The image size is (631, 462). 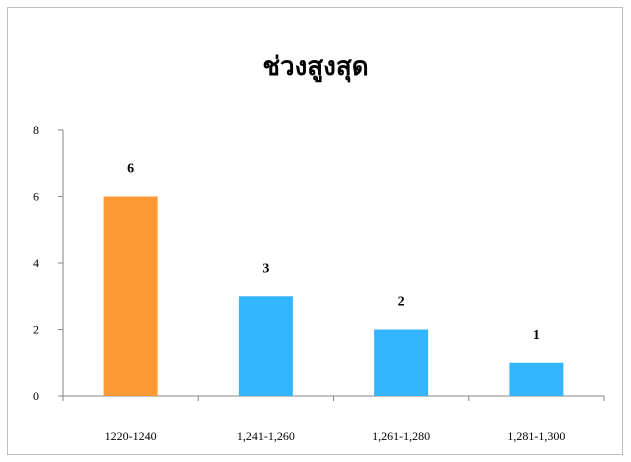 What do you see at coordinates (266, 436) in the screenshot?
I see `x-tick-label: 1,241-1,260` at bounding box center [266, 436].